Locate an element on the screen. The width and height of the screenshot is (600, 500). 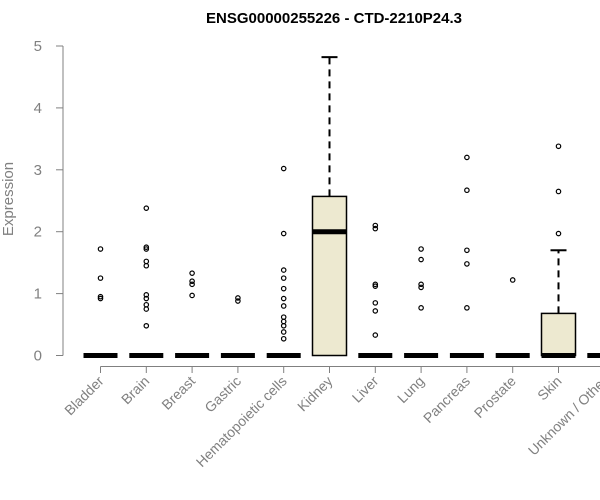
x-tick-label: Bladder is located at coordinates (84, 396).